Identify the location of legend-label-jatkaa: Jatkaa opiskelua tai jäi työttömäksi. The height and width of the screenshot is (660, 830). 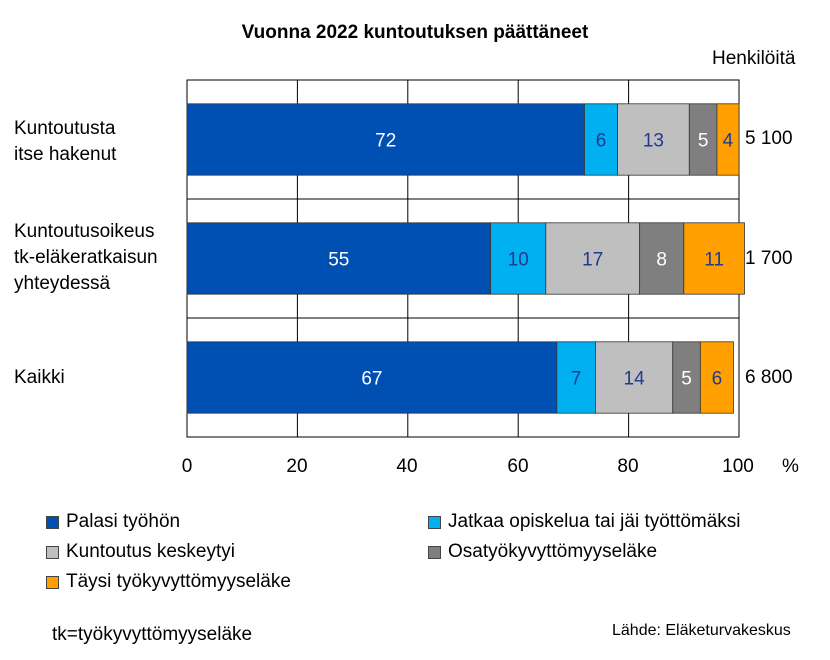
(594, 521).